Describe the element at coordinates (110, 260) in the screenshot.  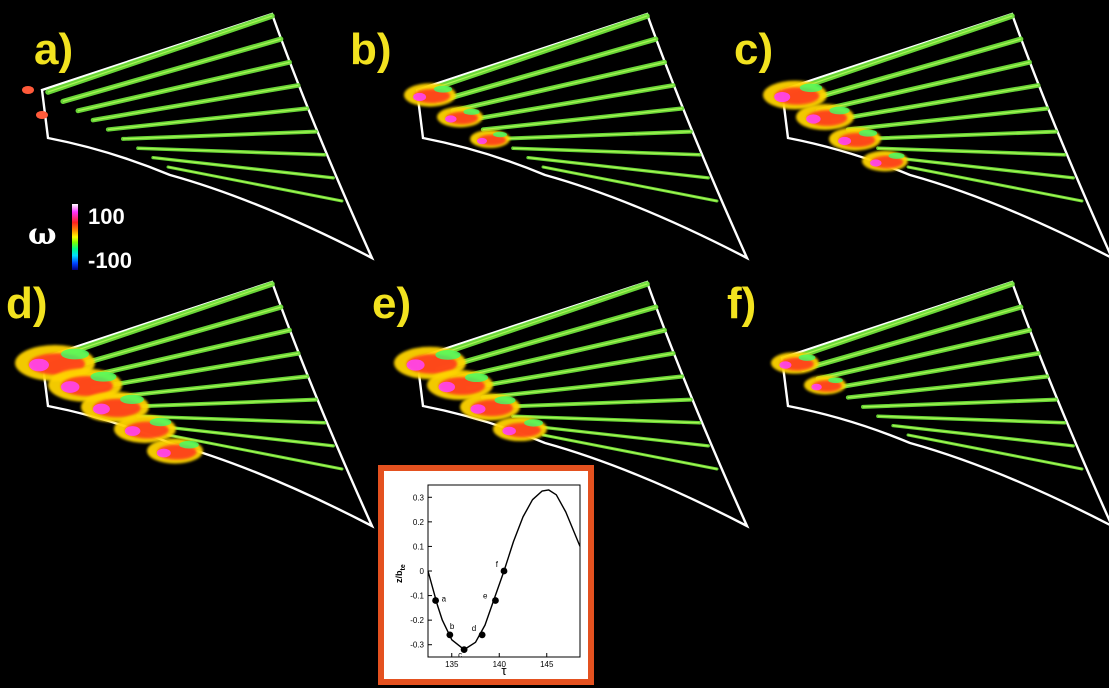
I see `legend-min-label: -100` at that location.